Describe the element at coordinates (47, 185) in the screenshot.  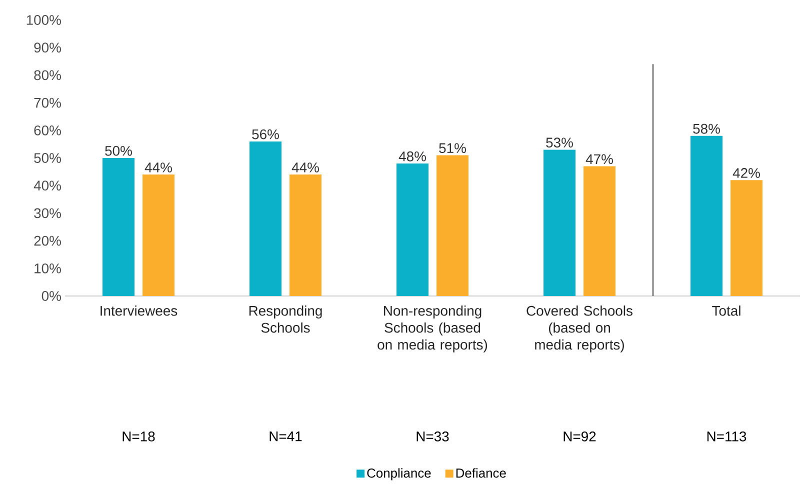
I see `y-tick-label: 40%` at that location.